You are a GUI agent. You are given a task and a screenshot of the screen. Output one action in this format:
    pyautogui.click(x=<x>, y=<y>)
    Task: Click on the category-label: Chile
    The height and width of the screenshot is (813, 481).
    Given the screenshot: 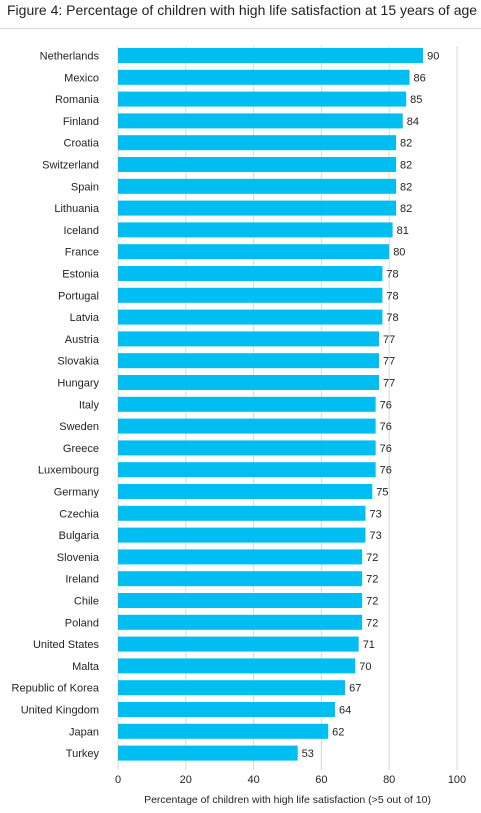 What is the action you would take?
    pyautogui.click(x=86, y=602)
    